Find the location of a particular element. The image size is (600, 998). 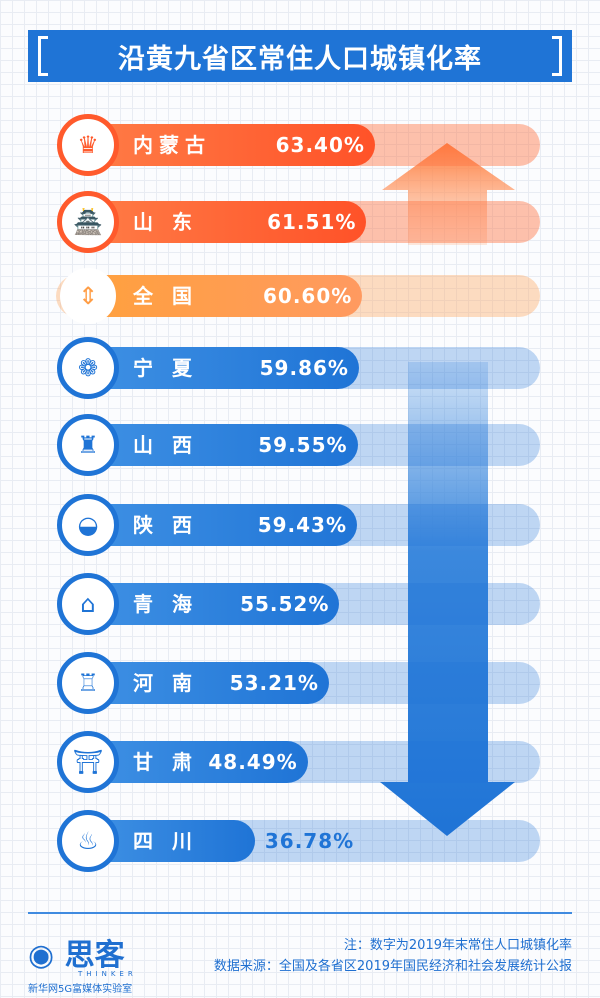

bracket-right is located at coordinates (557, 56).